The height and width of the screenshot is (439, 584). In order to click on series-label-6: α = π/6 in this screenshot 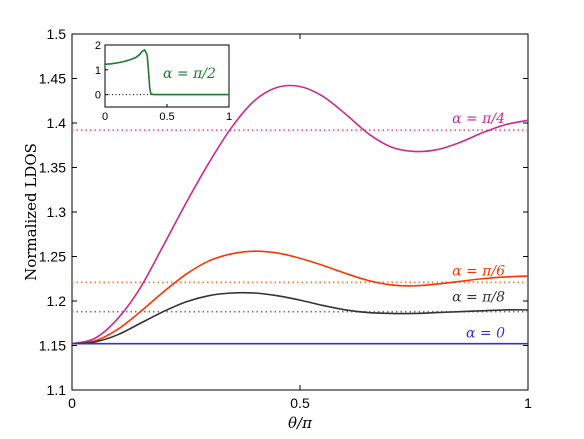, I will do `click(478, 271)`.